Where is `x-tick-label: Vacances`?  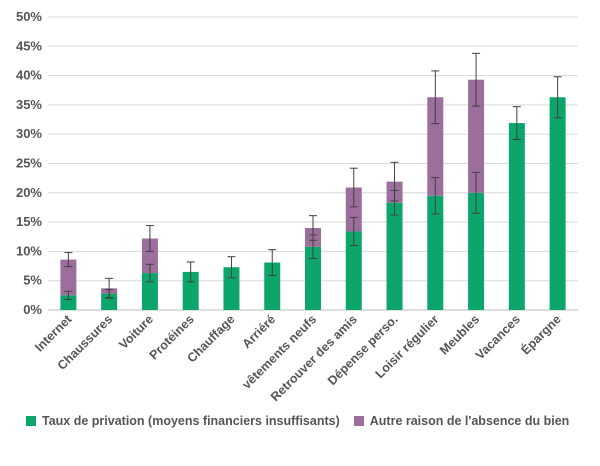
x-tick-label: Vacances is located at coordinates (498, 337).